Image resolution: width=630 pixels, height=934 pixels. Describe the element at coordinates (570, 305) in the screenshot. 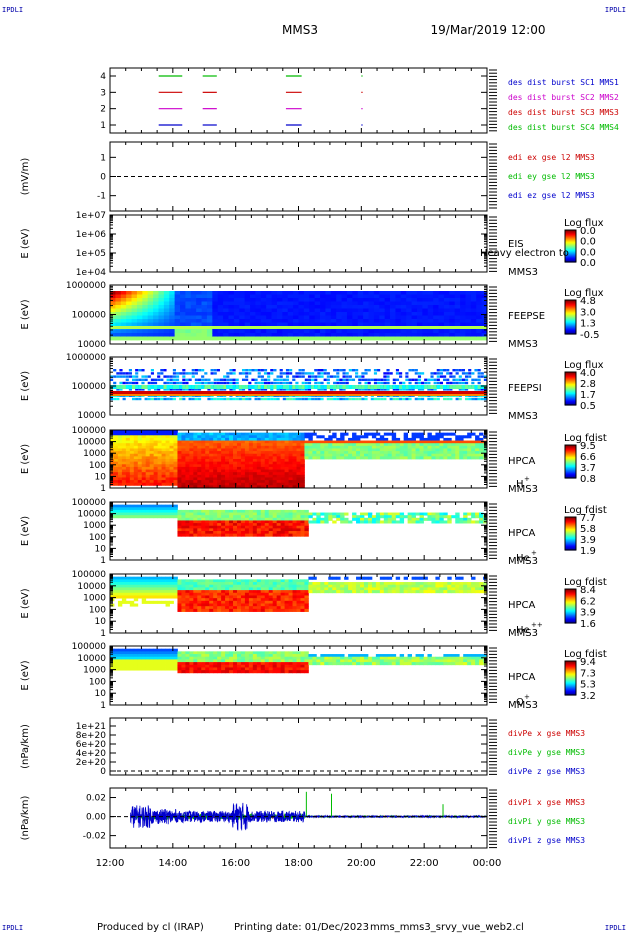

I see `panel-feepse-cbar-cell` at that location.